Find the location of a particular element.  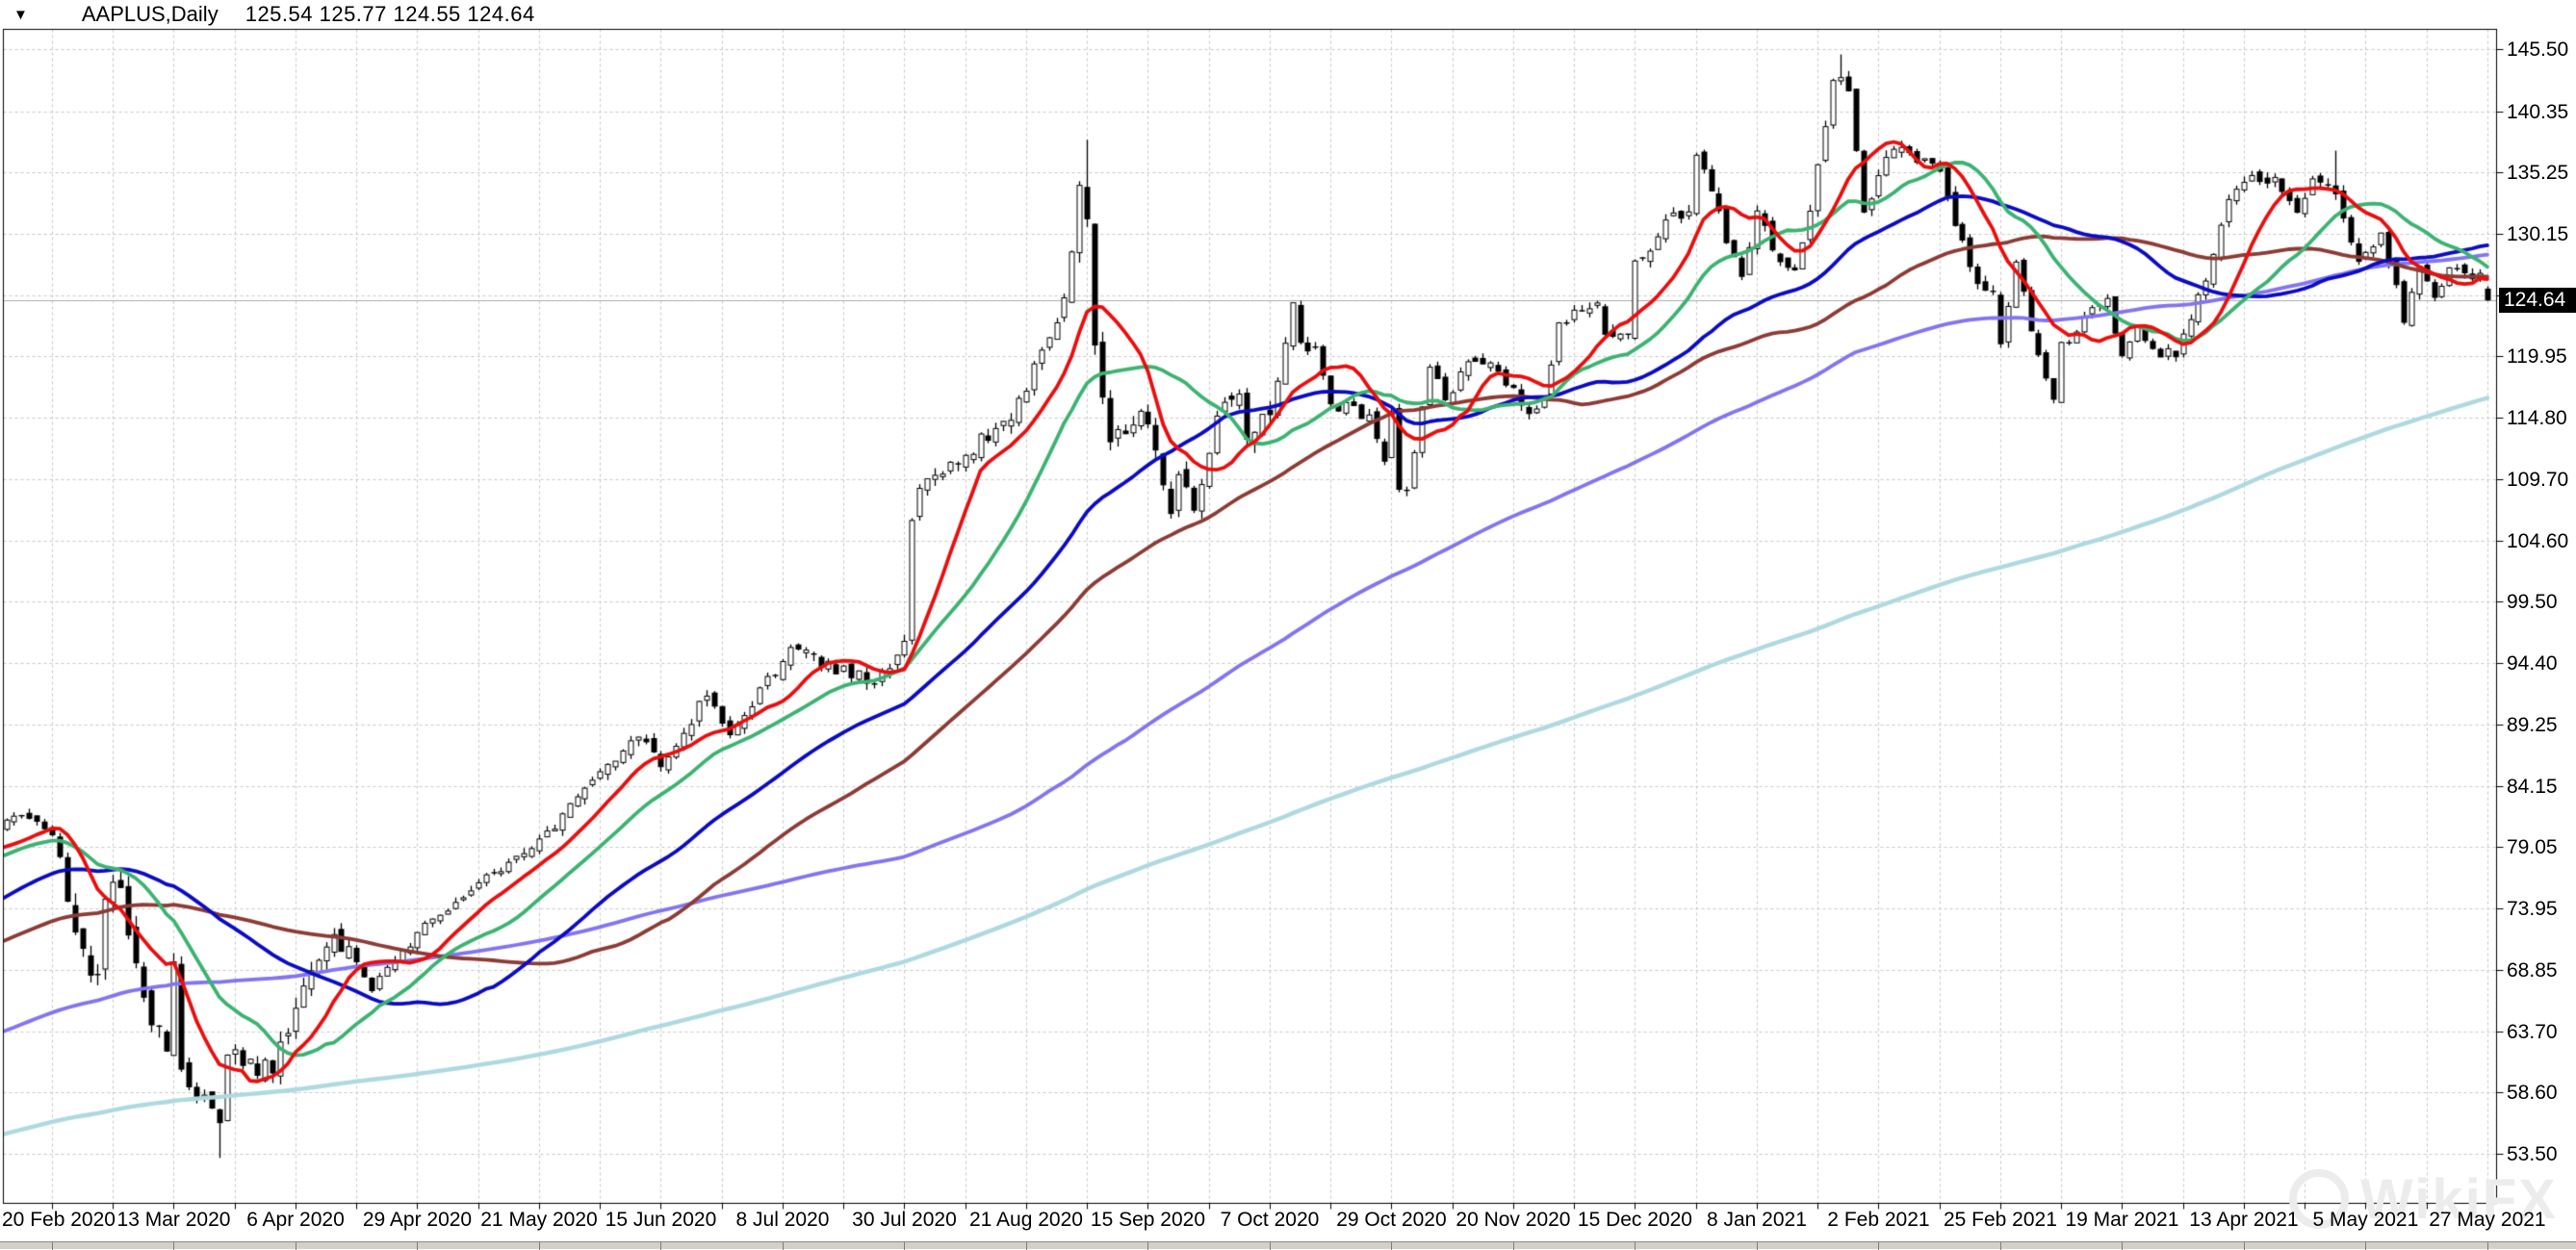

price-tick-label: 104.60 is located at coordinates (2538, 540).